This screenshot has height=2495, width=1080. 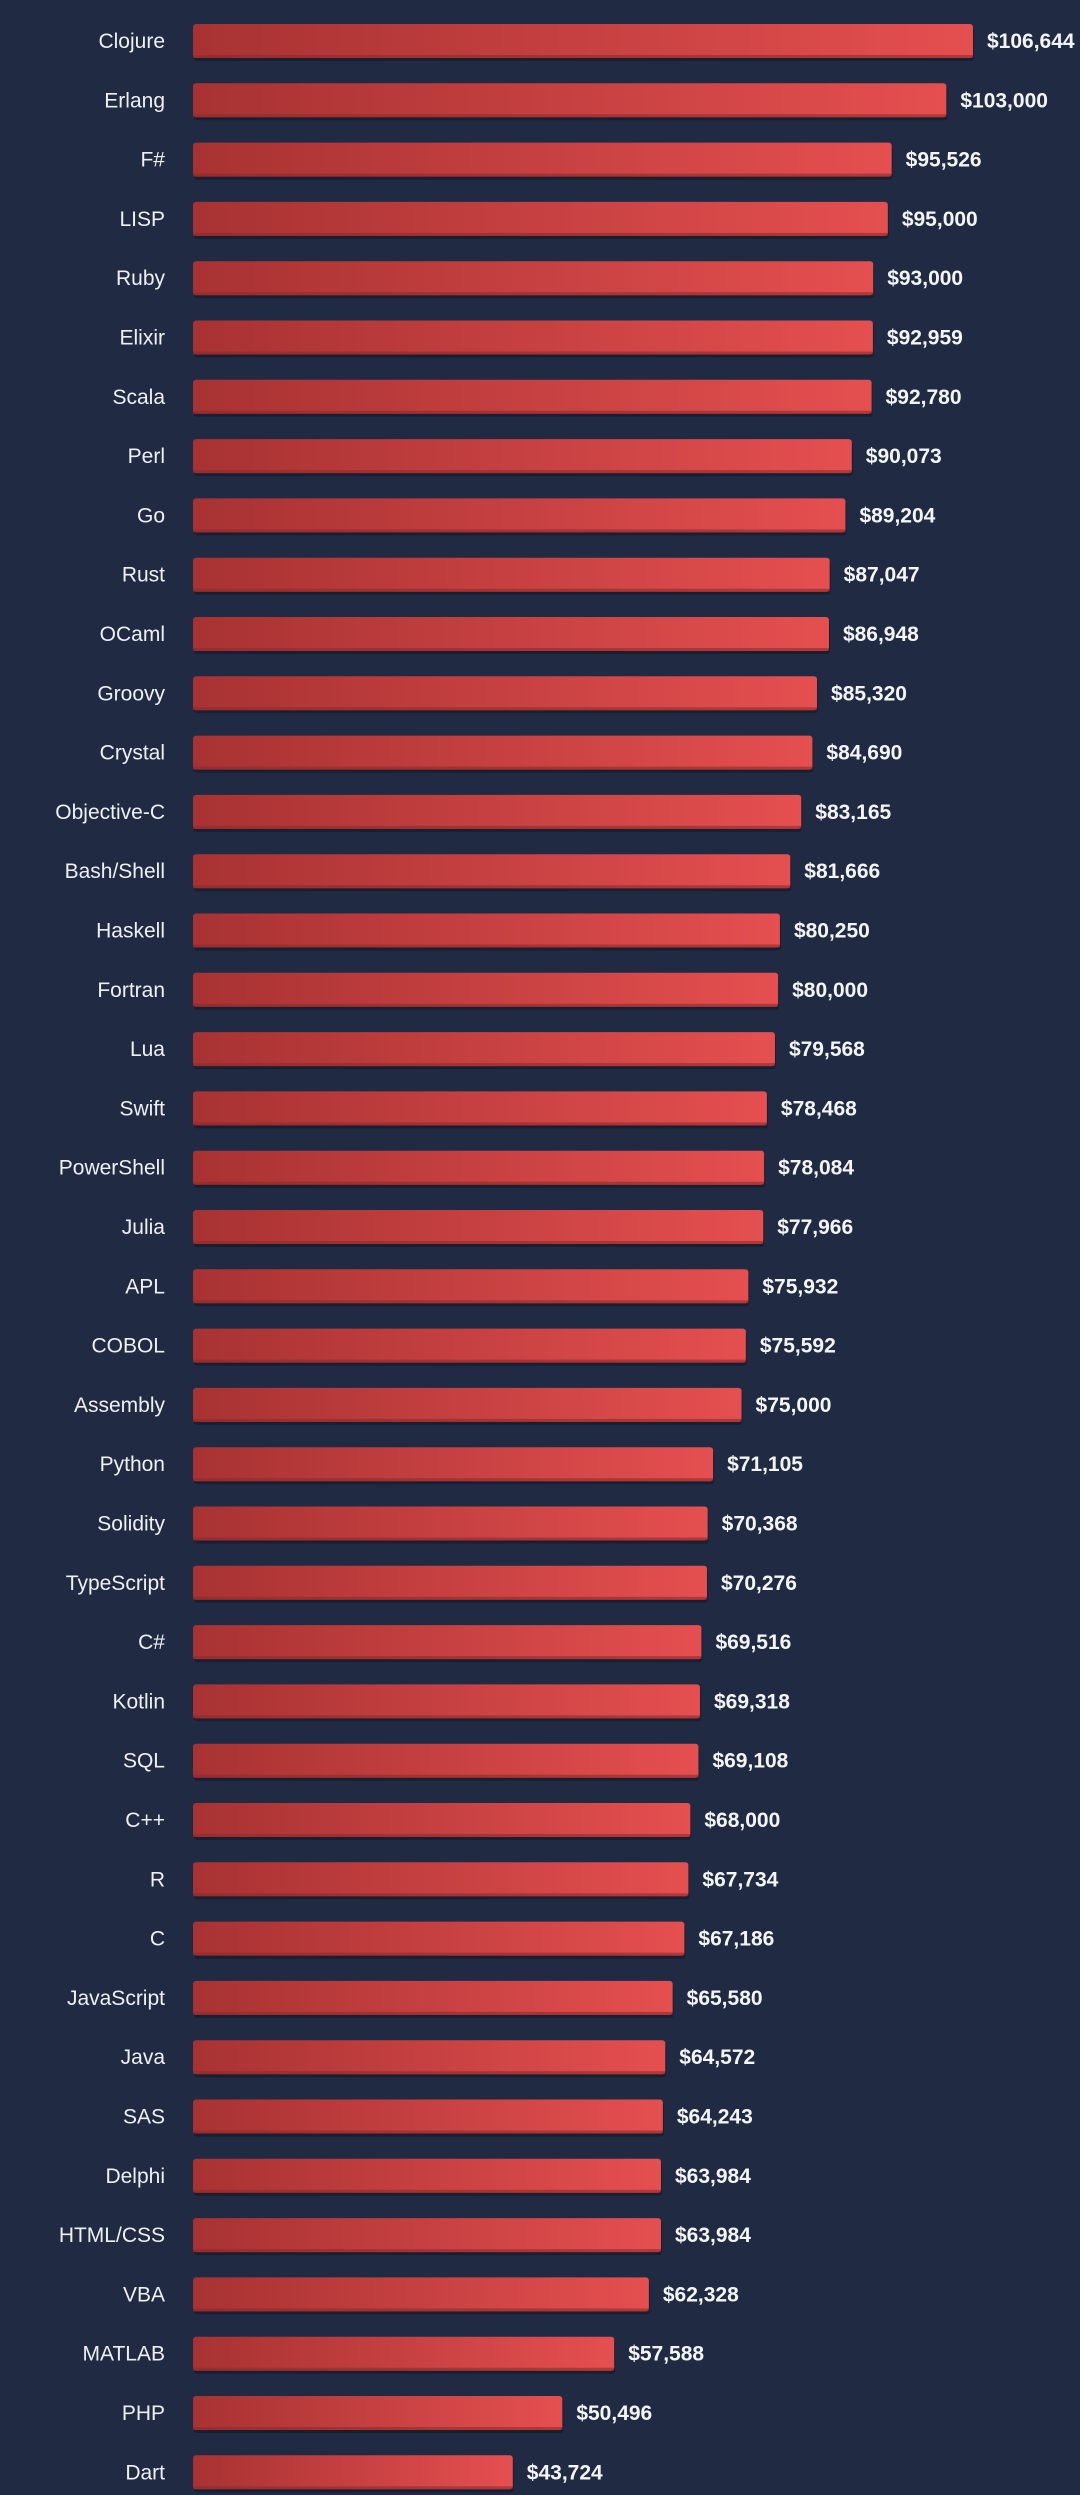 What do you see at coordinates (815, 1227) in the screenshot?
I see `value-label: $77,966` at bounding box center [815, 1227].